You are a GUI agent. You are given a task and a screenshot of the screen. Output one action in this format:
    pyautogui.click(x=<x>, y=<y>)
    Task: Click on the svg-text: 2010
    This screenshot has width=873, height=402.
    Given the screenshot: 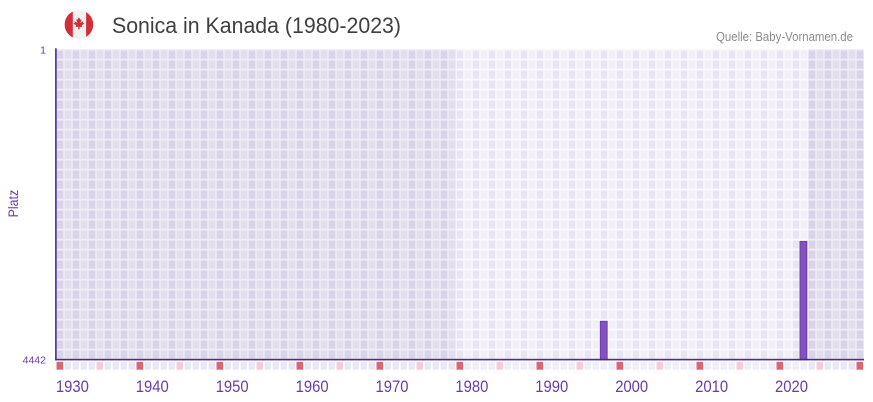 What is the action you would take?
    pyautogui.click(x=711, y=387)
    